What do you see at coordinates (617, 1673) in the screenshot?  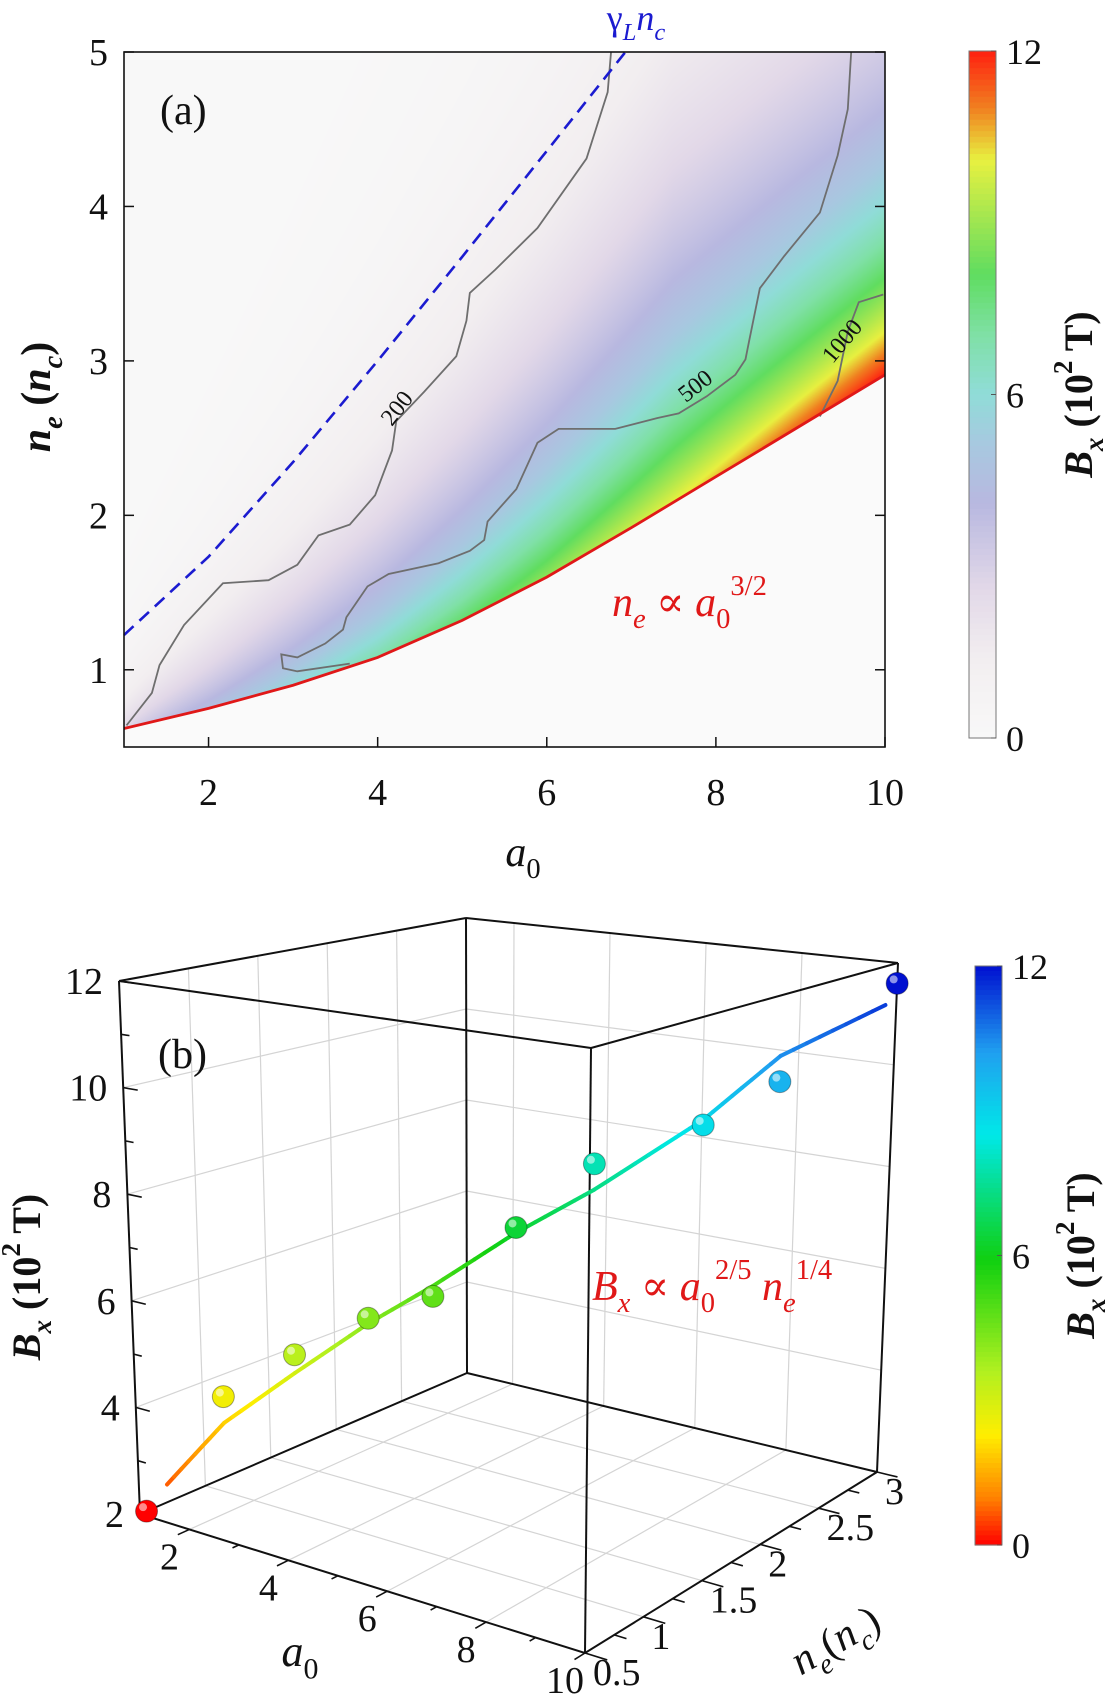 I see `y-tick-label: 0.5` at bounding box center [617, 1673].